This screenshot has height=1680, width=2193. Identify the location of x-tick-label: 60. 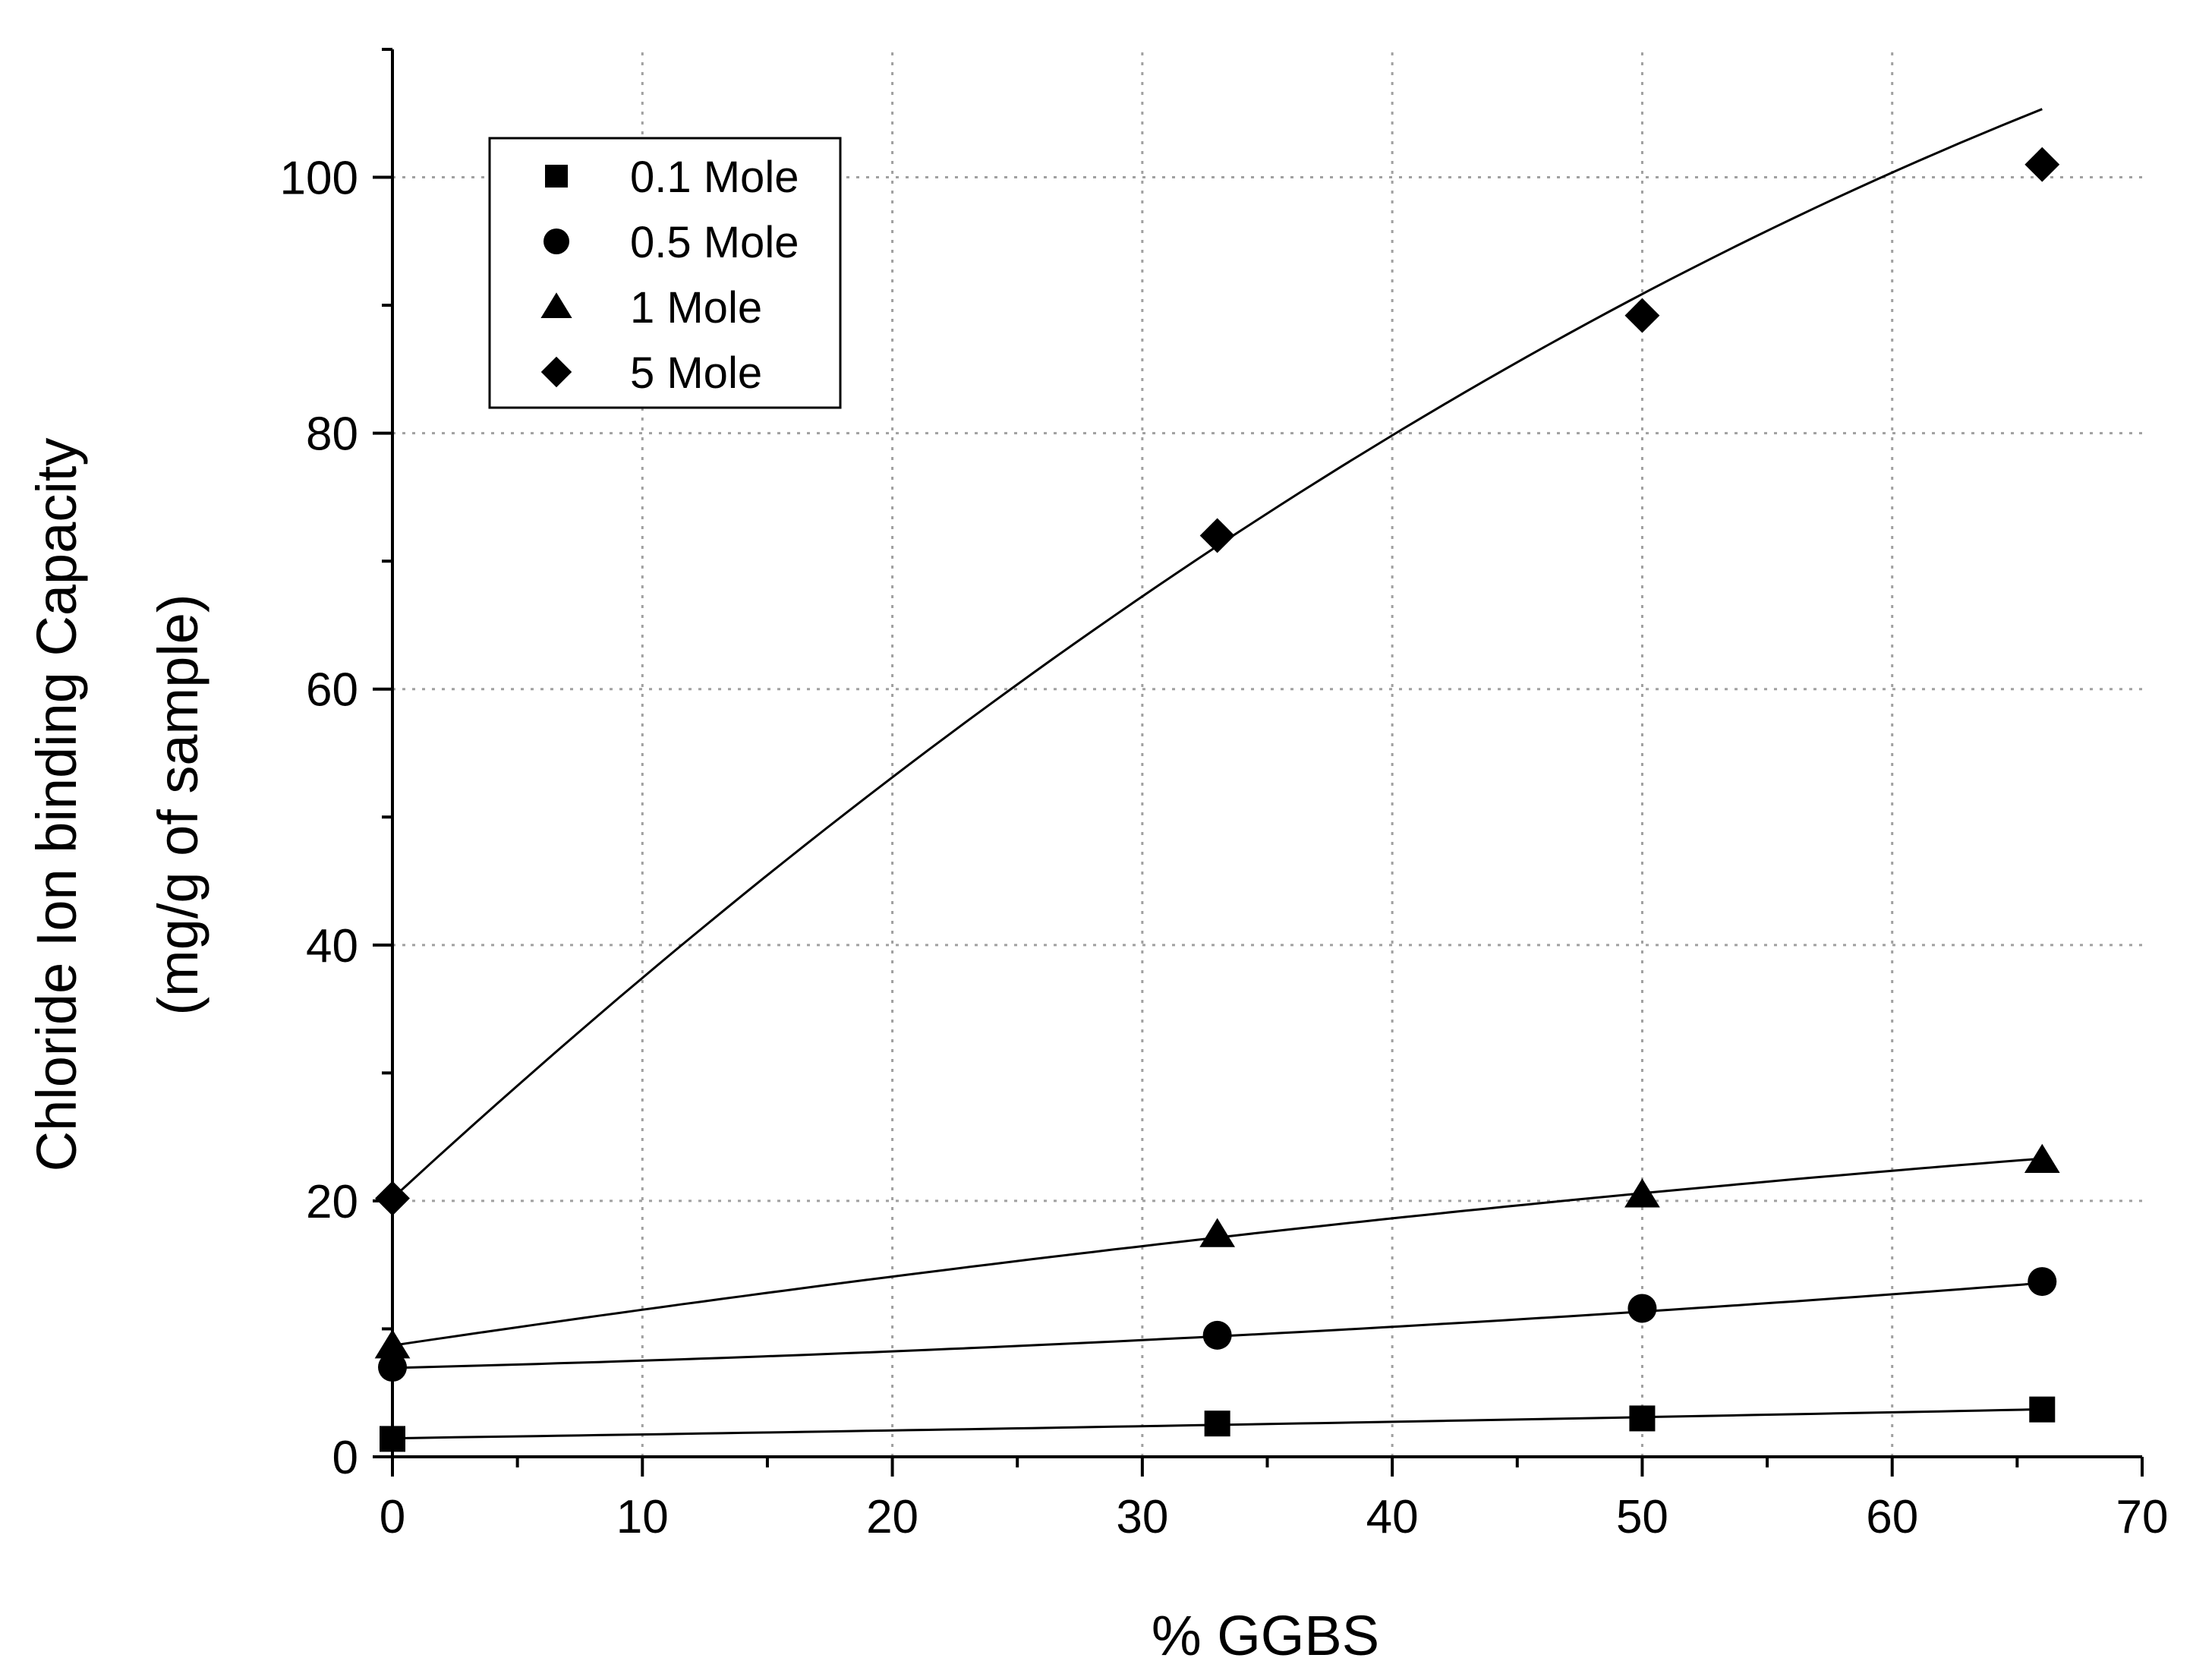
(1892, 1517).